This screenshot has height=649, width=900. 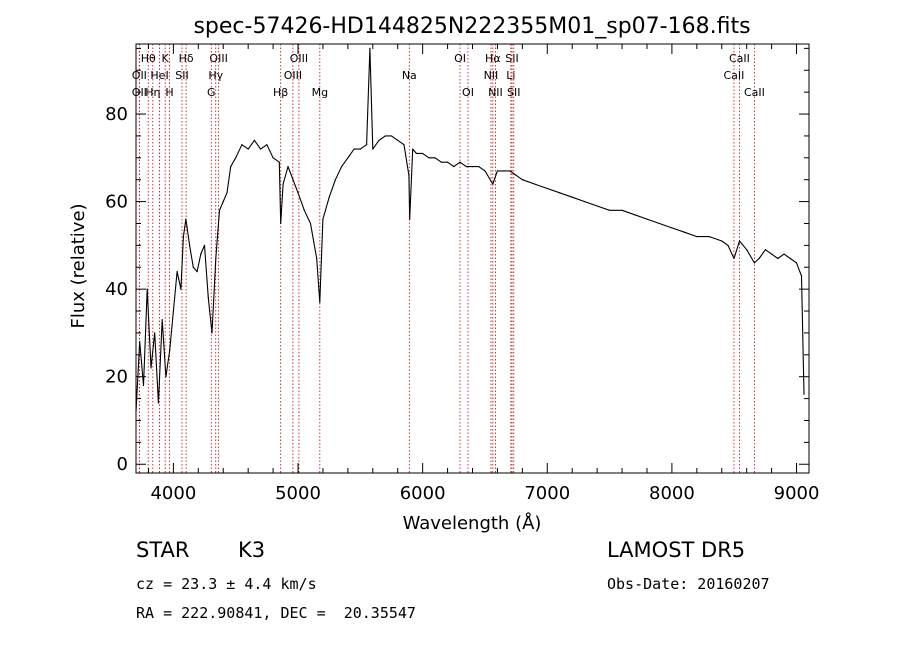 What do you see at coordinates (276, 613) in the screenshot?
I see `coordinates: RA = 222.90841, DEC = 20.35547` at bounding box center [276, 613].